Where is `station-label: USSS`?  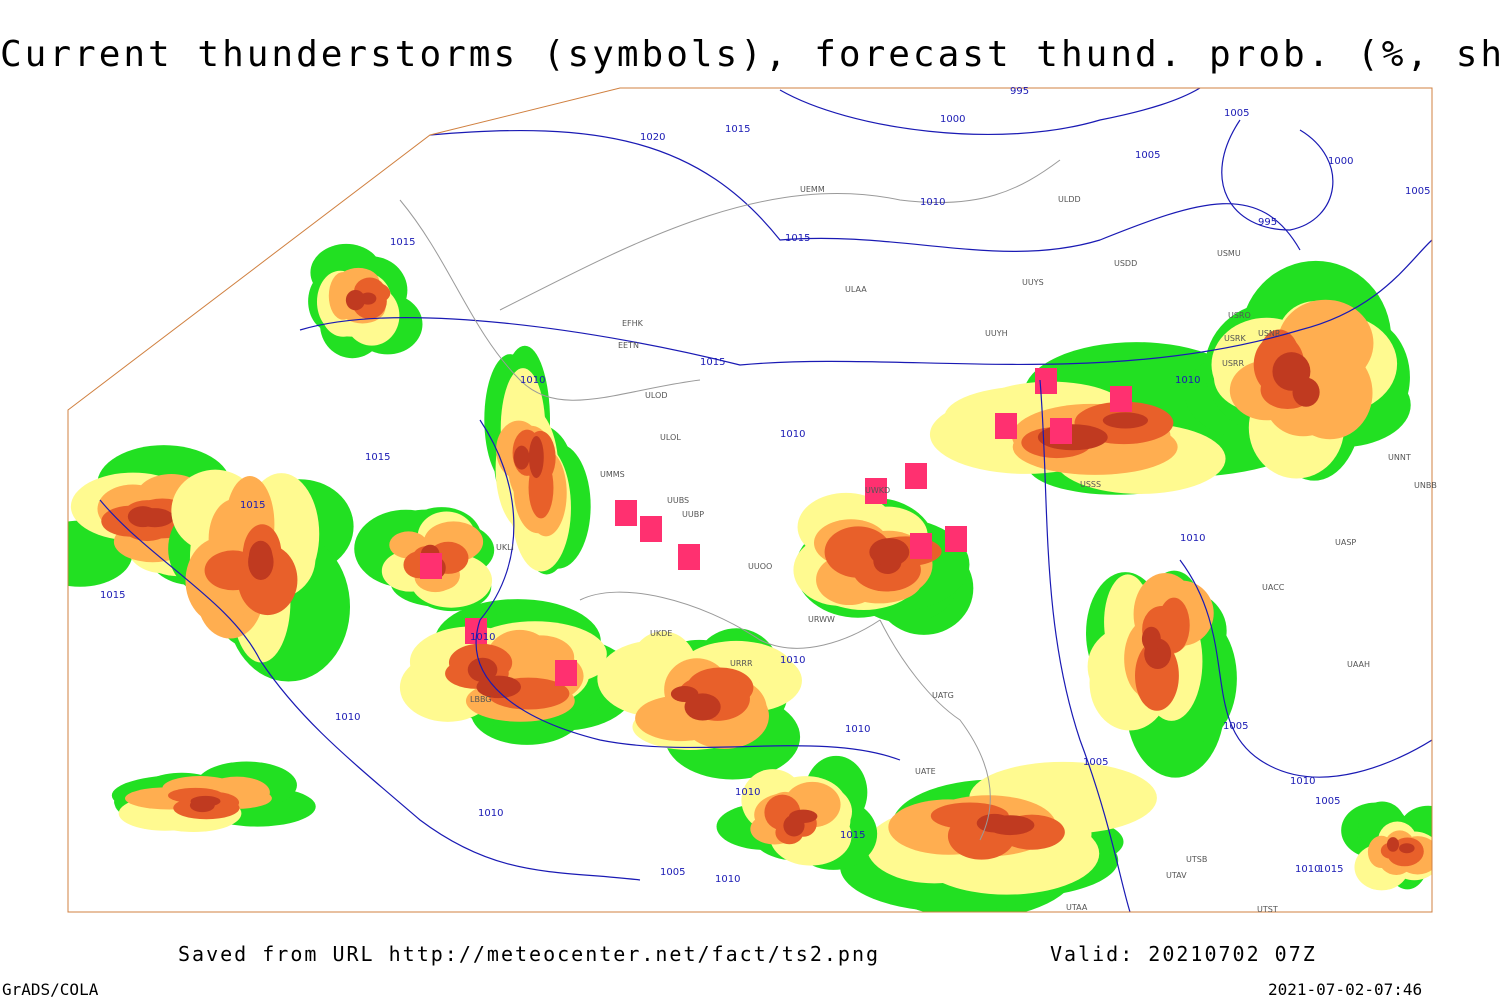 station-label: USSS is located at coordinates (1090, 484).